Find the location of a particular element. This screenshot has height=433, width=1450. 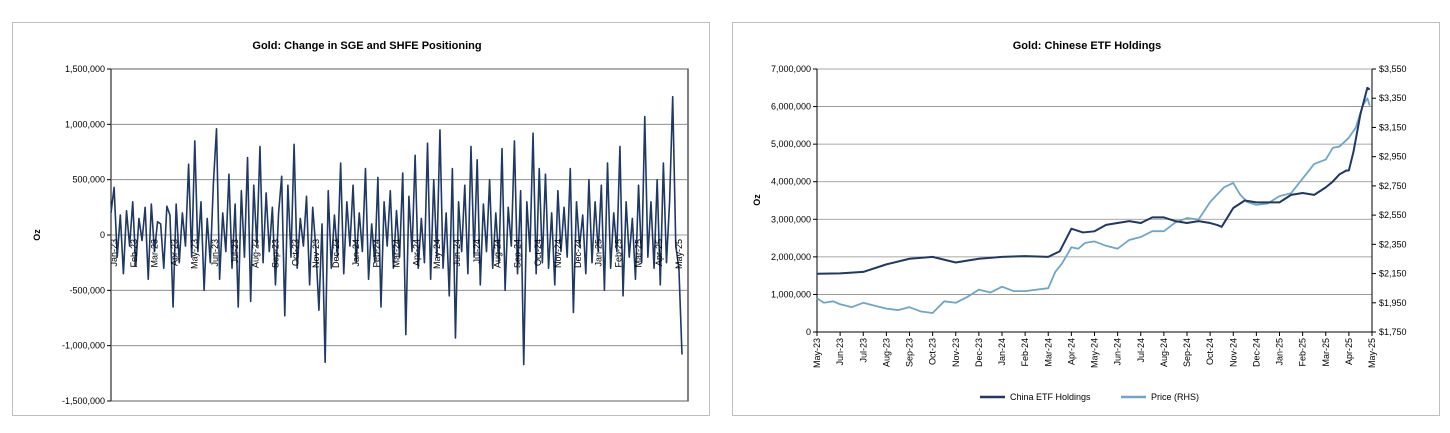

y-tick-label: -1,500,000 is located at coordinates (83, 401).